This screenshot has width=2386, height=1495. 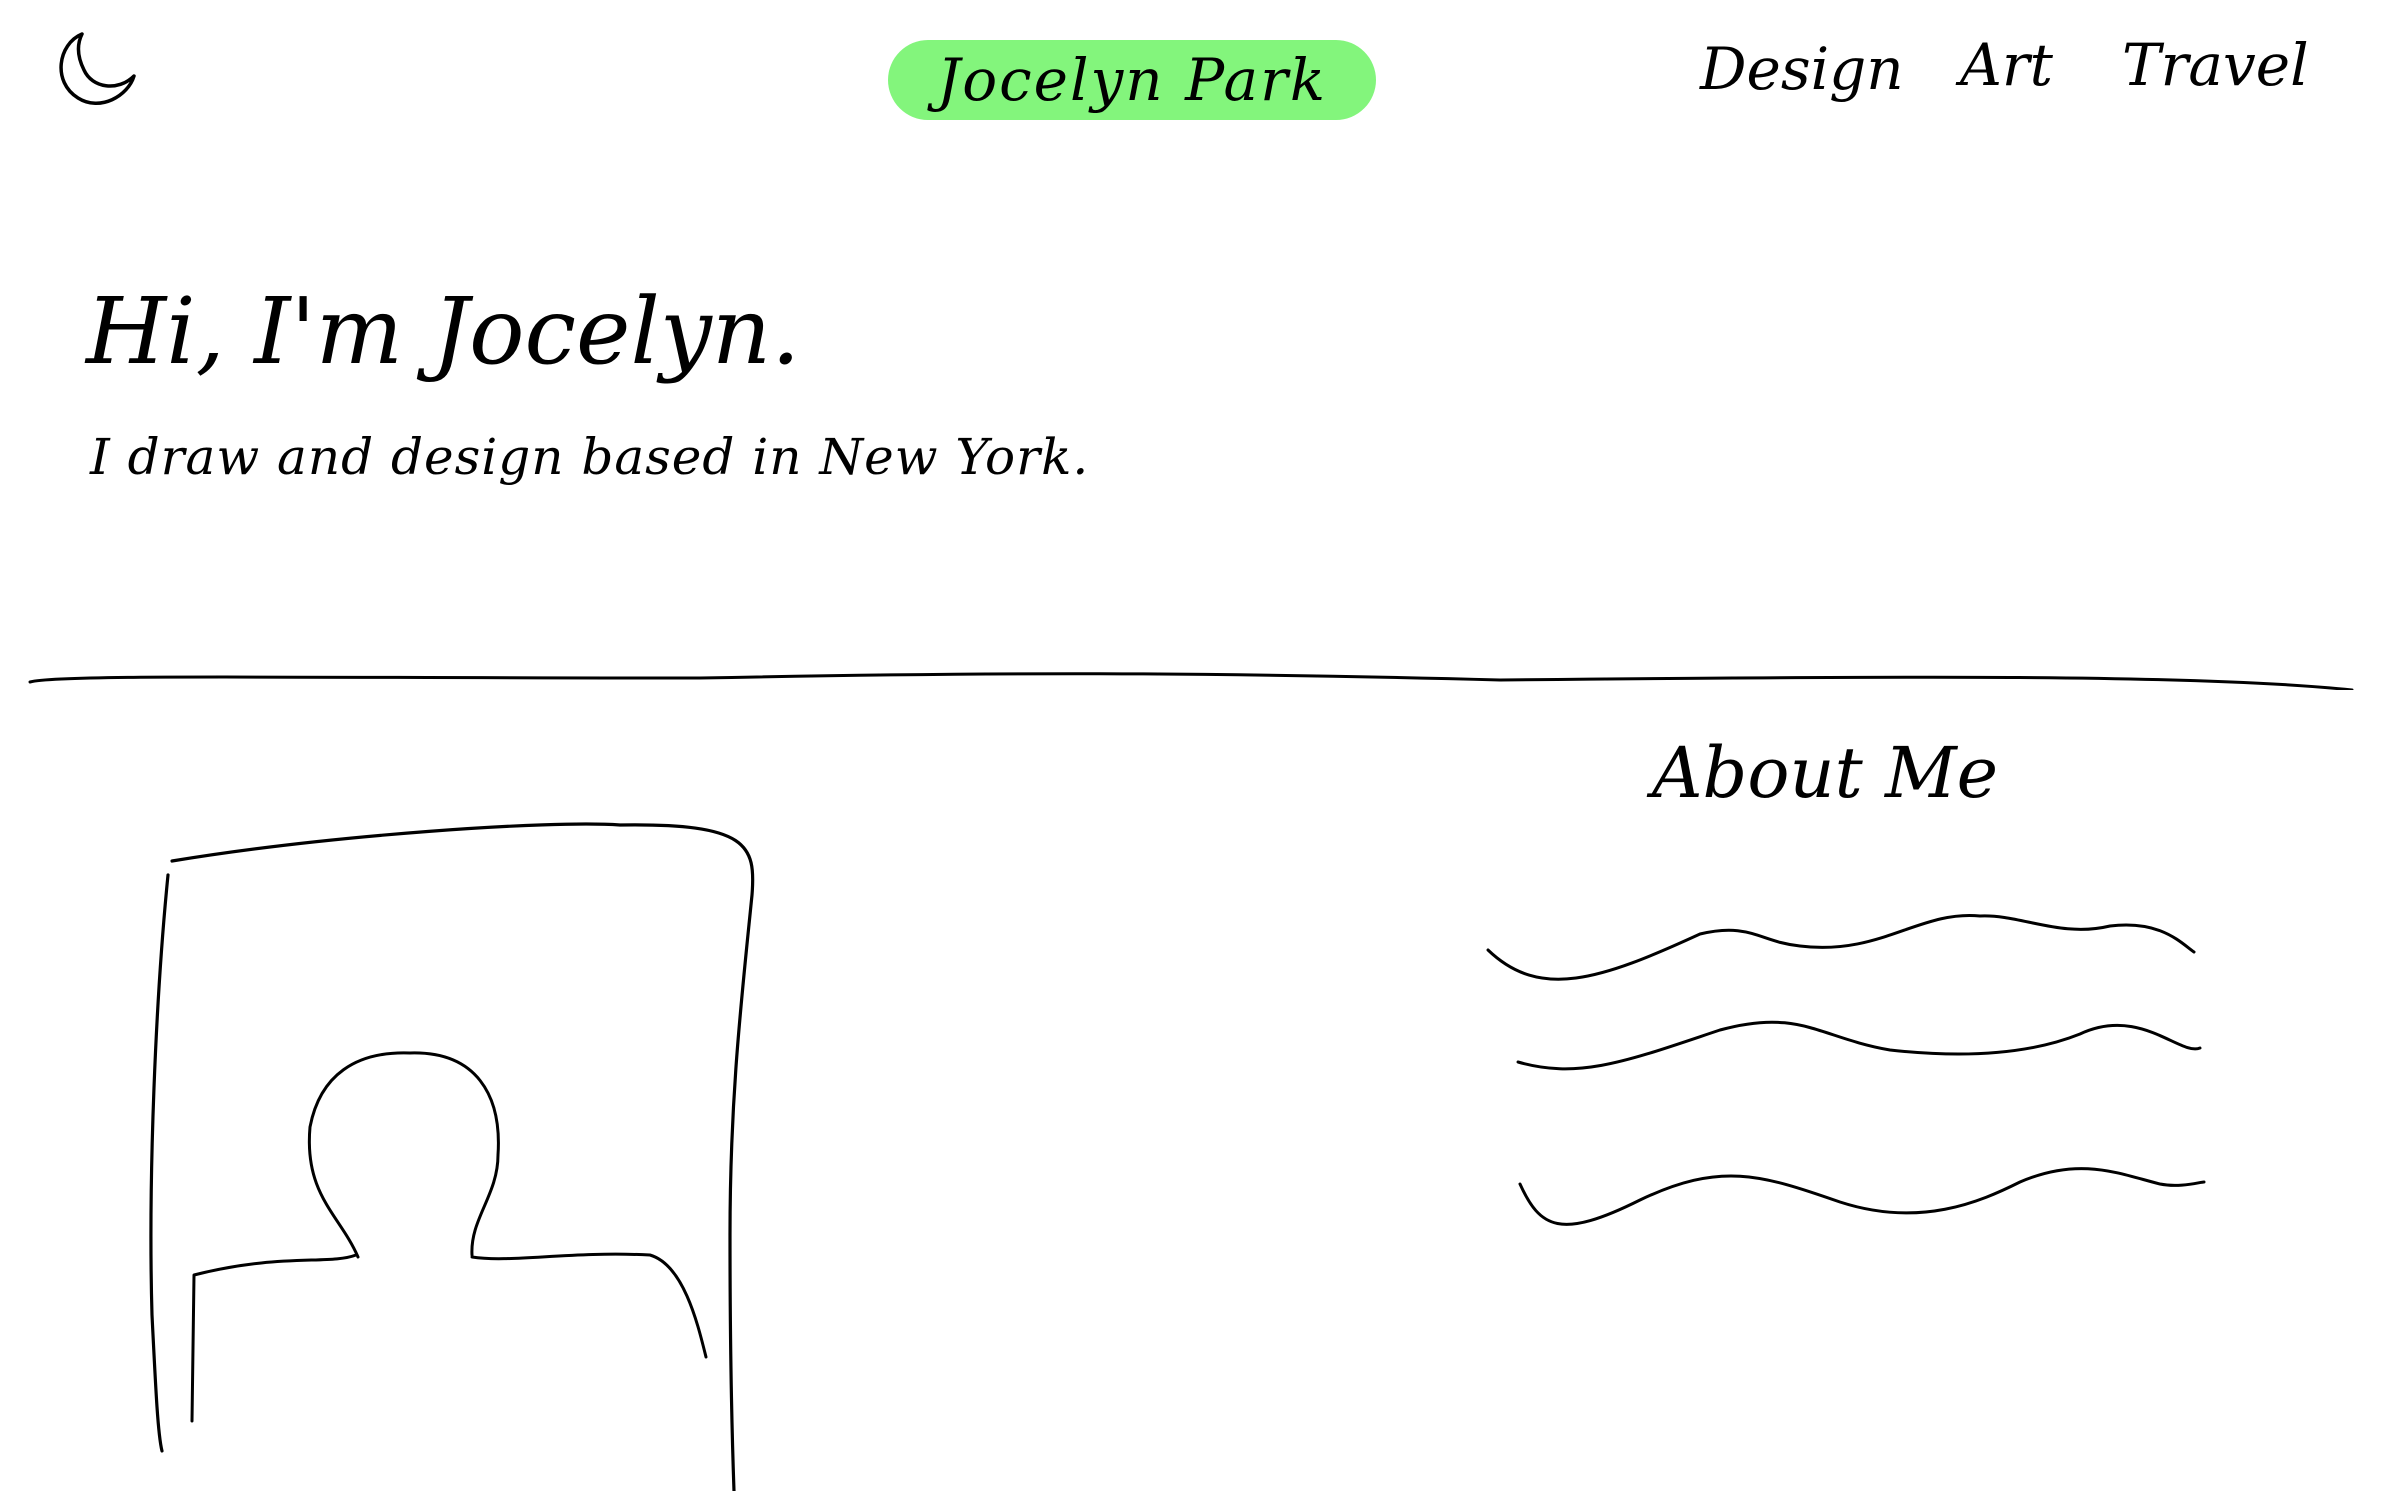 I want to click on about-heading: About Me, so click(x=1825, y=773).